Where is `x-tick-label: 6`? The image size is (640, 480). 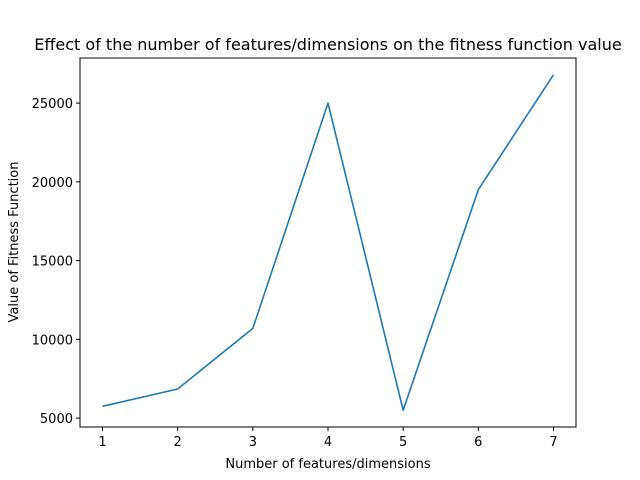 x-tick-label: 6 is located at coordinates (478, 442).